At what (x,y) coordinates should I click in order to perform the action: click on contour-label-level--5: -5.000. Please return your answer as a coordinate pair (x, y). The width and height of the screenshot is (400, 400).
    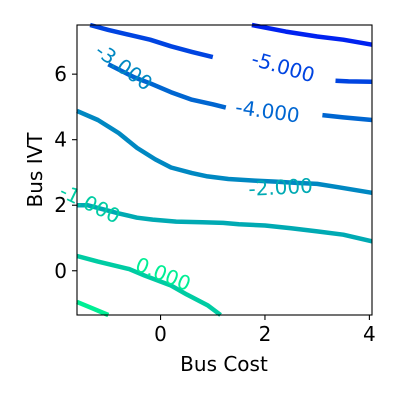
    Looking at the image, I should click on (283, 66).